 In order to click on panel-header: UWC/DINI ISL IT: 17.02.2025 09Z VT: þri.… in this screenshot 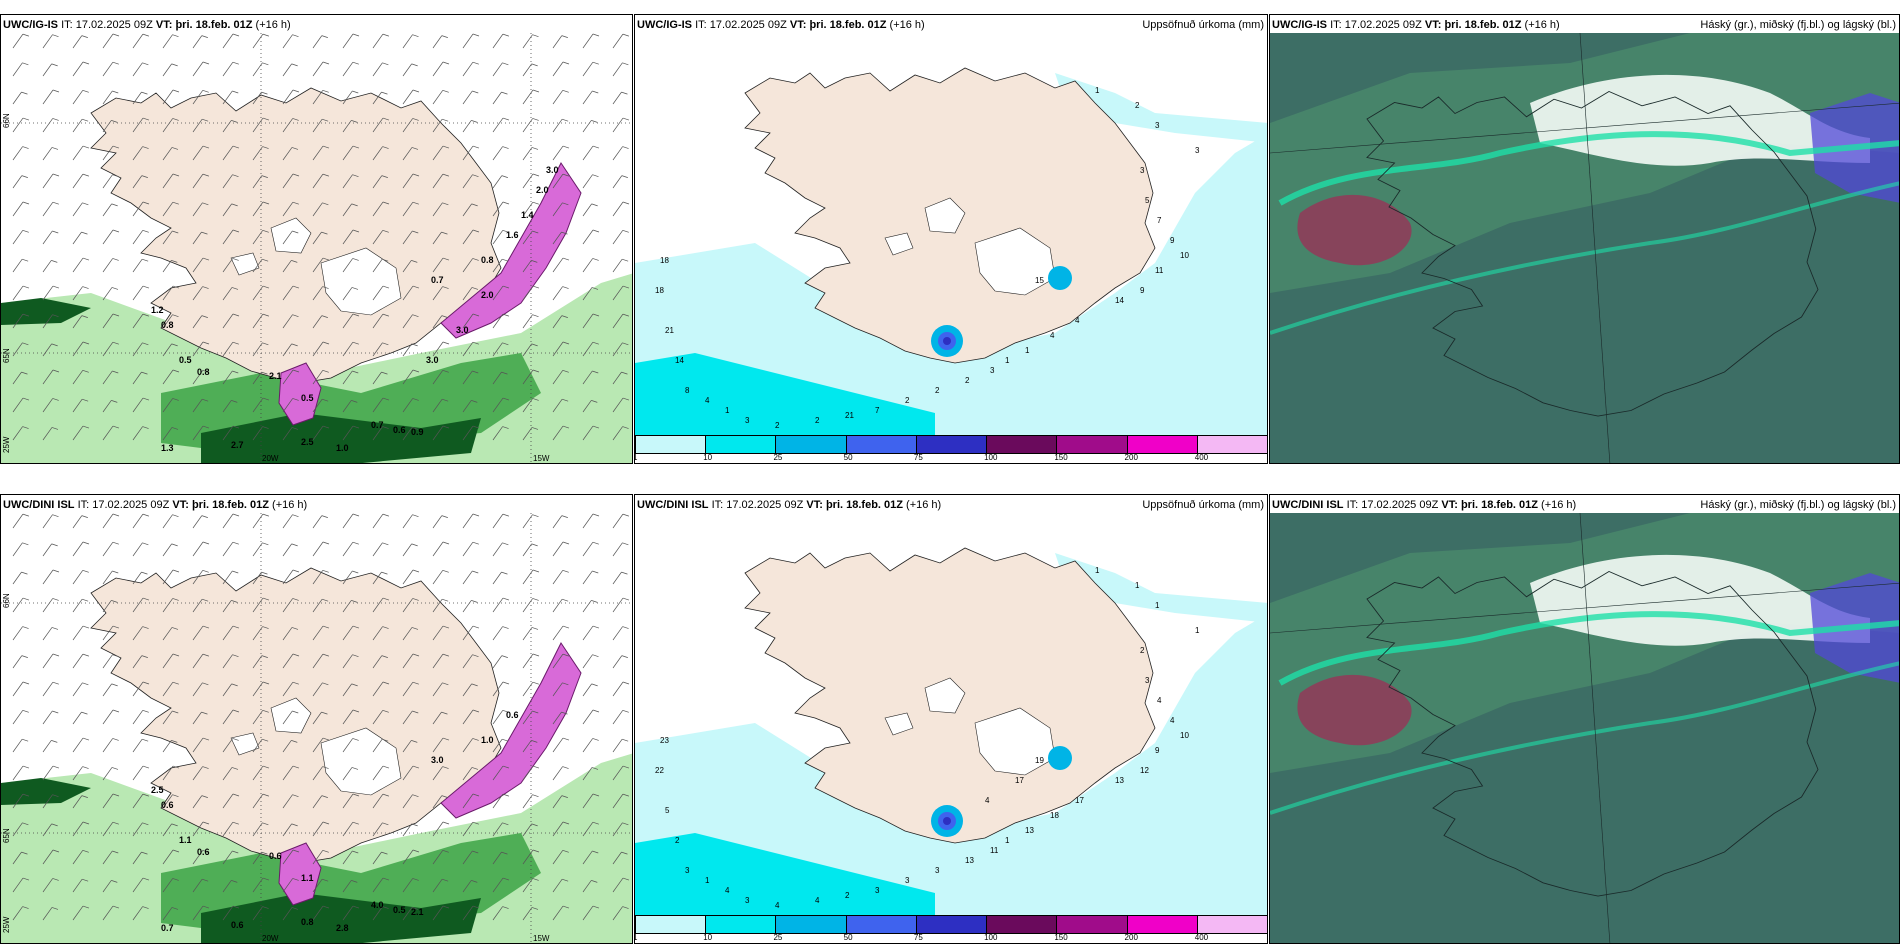, I will do `click(1424, 505)`.